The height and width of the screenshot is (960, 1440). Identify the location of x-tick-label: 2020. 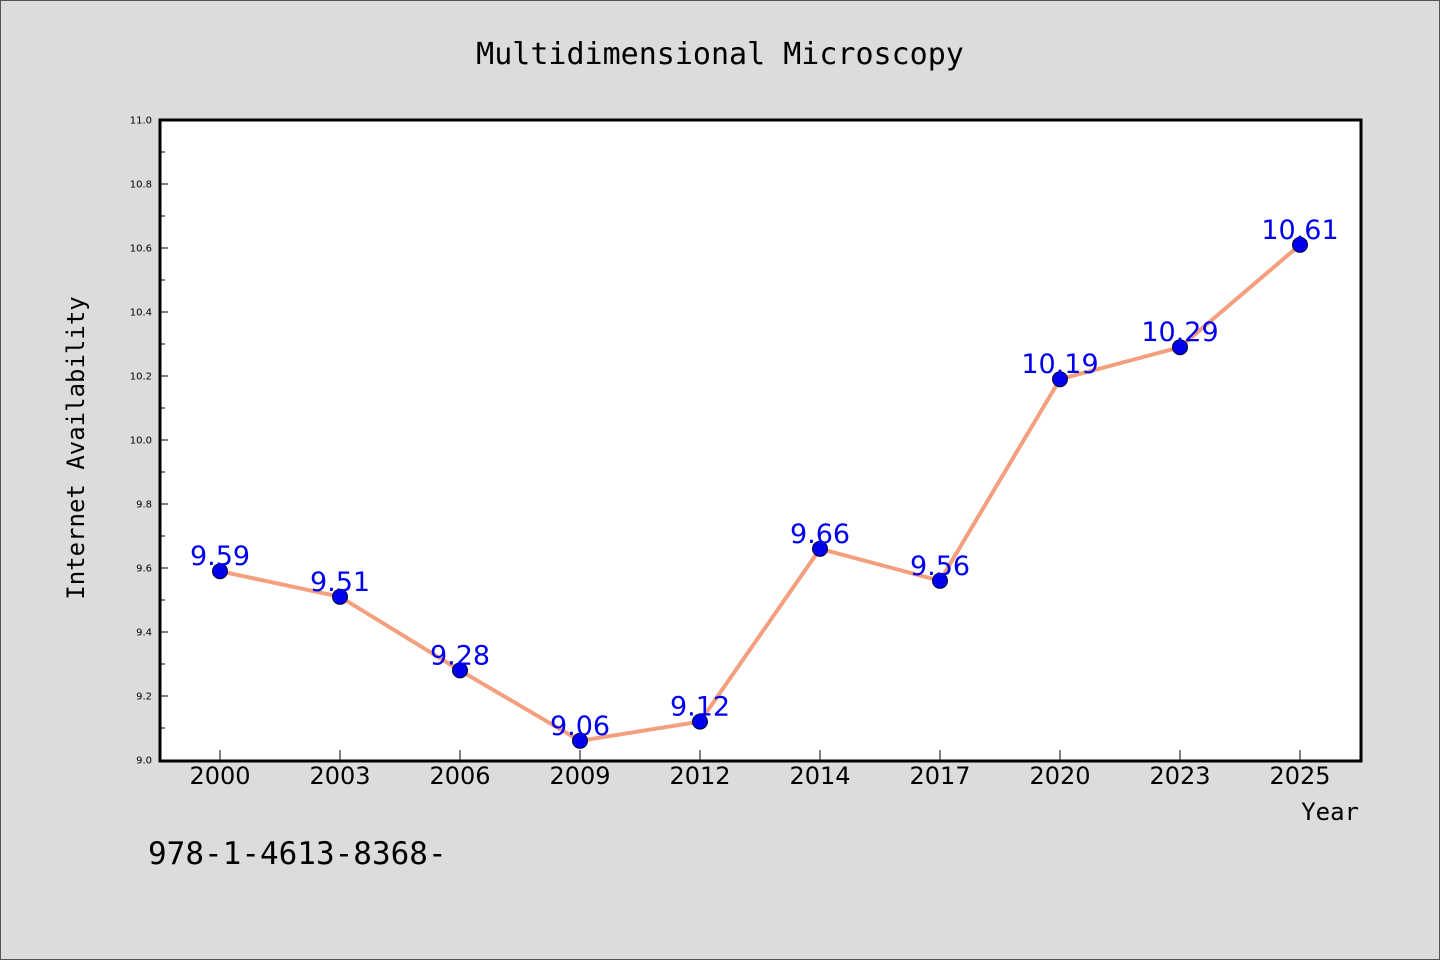
(1059, 776).